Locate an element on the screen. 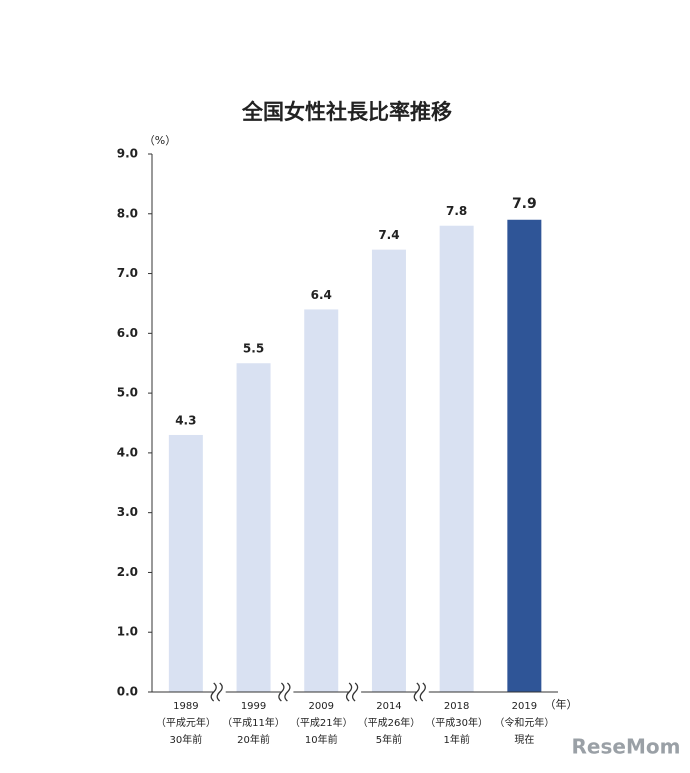  x-tick-label: 1年前 is located at coordinates (456, 739).